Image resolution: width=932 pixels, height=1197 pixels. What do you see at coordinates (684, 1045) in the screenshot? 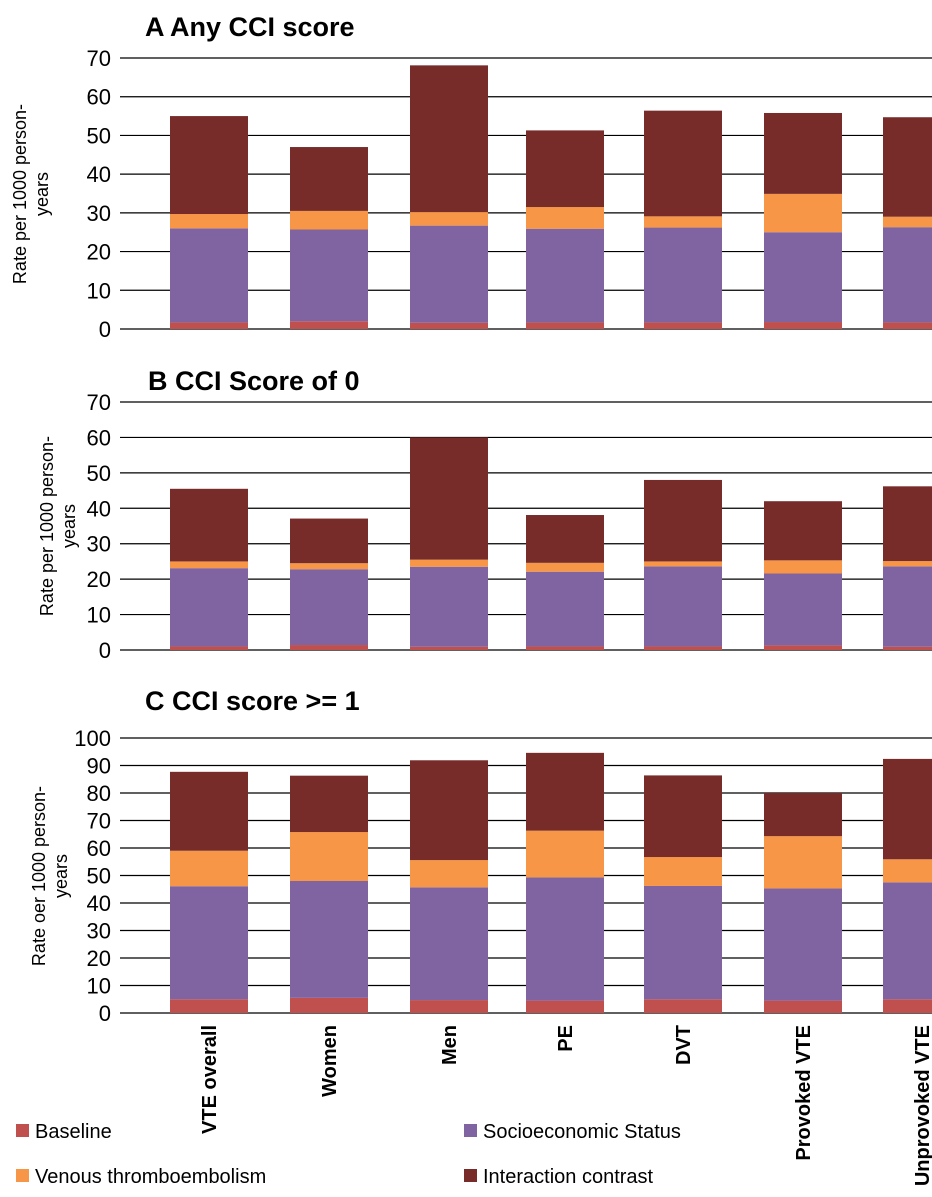
I see `x-category-label: DVT` at bounding box center [684, 1045].